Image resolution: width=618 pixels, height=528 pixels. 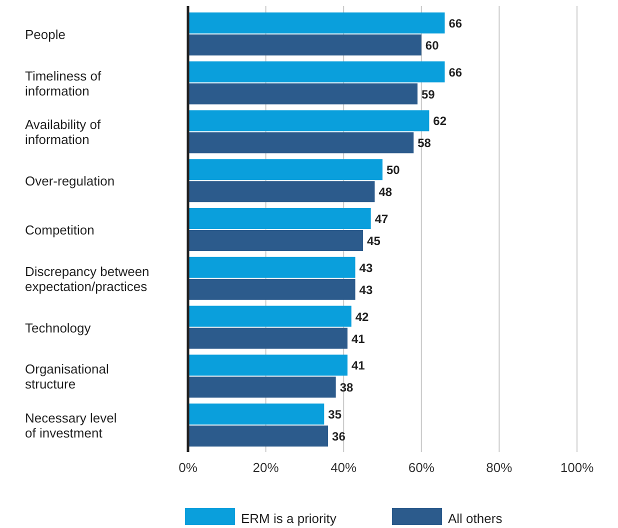 I want to click on data-label: 59, so click(x=429, y=94).